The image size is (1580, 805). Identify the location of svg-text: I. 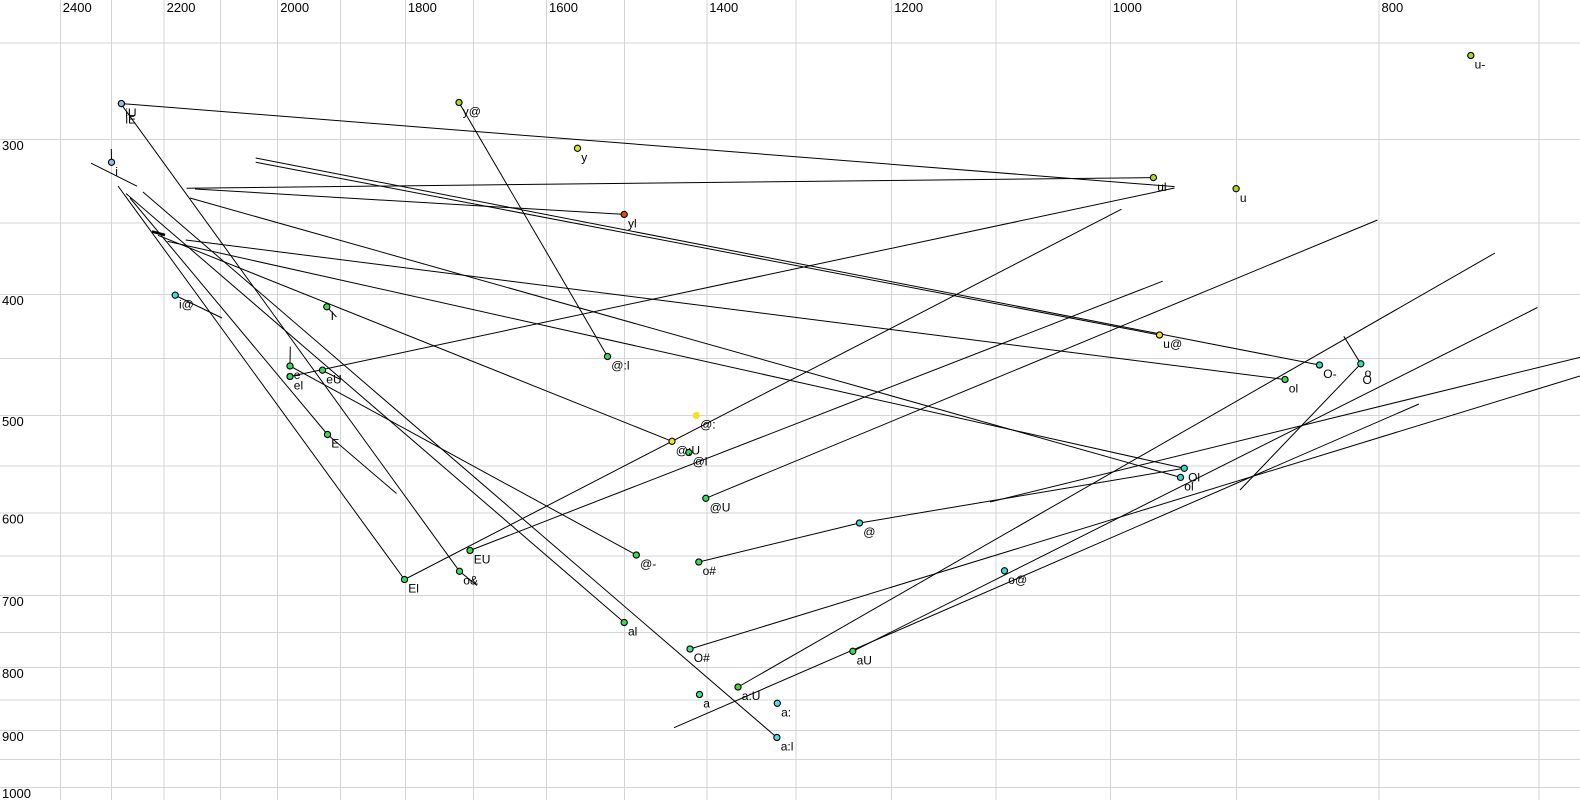
(332, 316).